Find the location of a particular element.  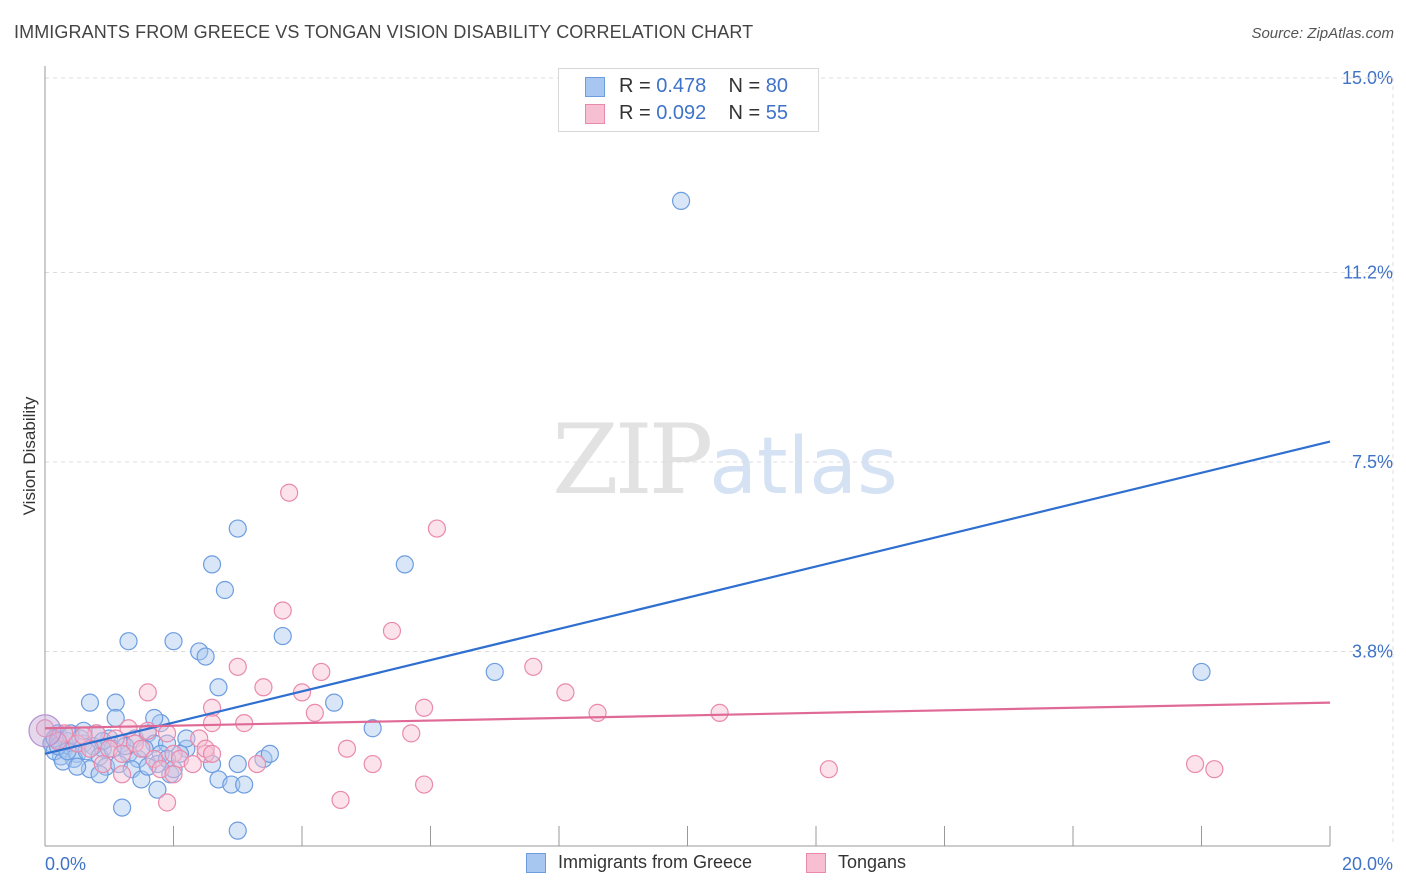

bottom-legend-swatch-greece is located at coordinates (536, 863).